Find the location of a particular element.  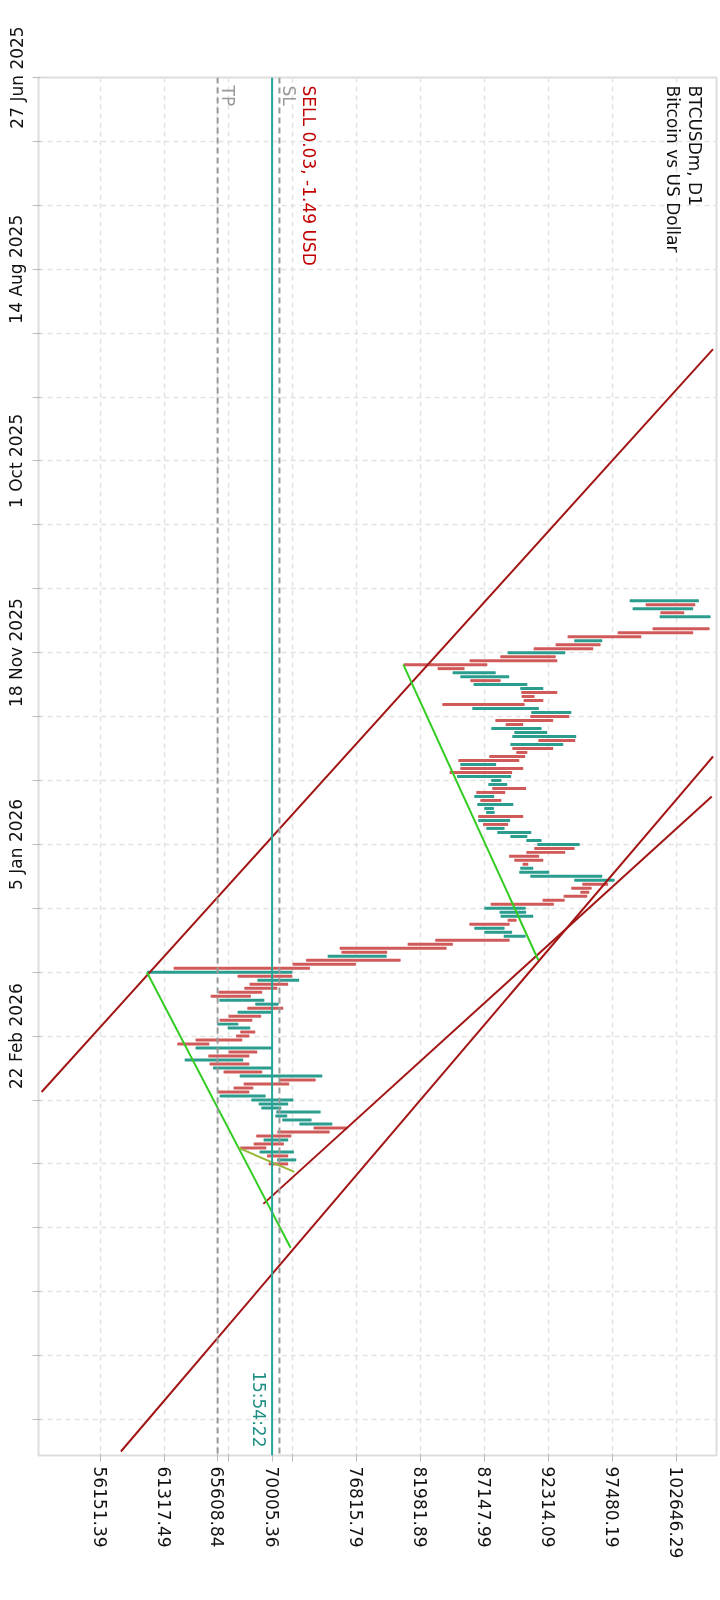

ref-line-label: SL is located at coordinates (289, 96).